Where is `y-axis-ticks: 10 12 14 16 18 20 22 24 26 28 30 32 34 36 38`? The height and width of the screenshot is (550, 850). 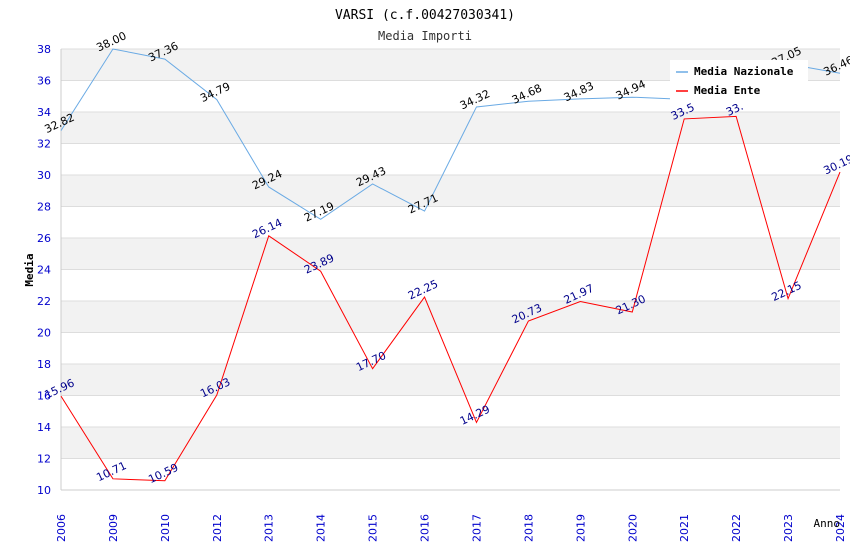 y-axis-ticks: 10 12 14 16 18 20 22 24 26 28 30 32 34 36 38 is located at coordinates (44, 270).